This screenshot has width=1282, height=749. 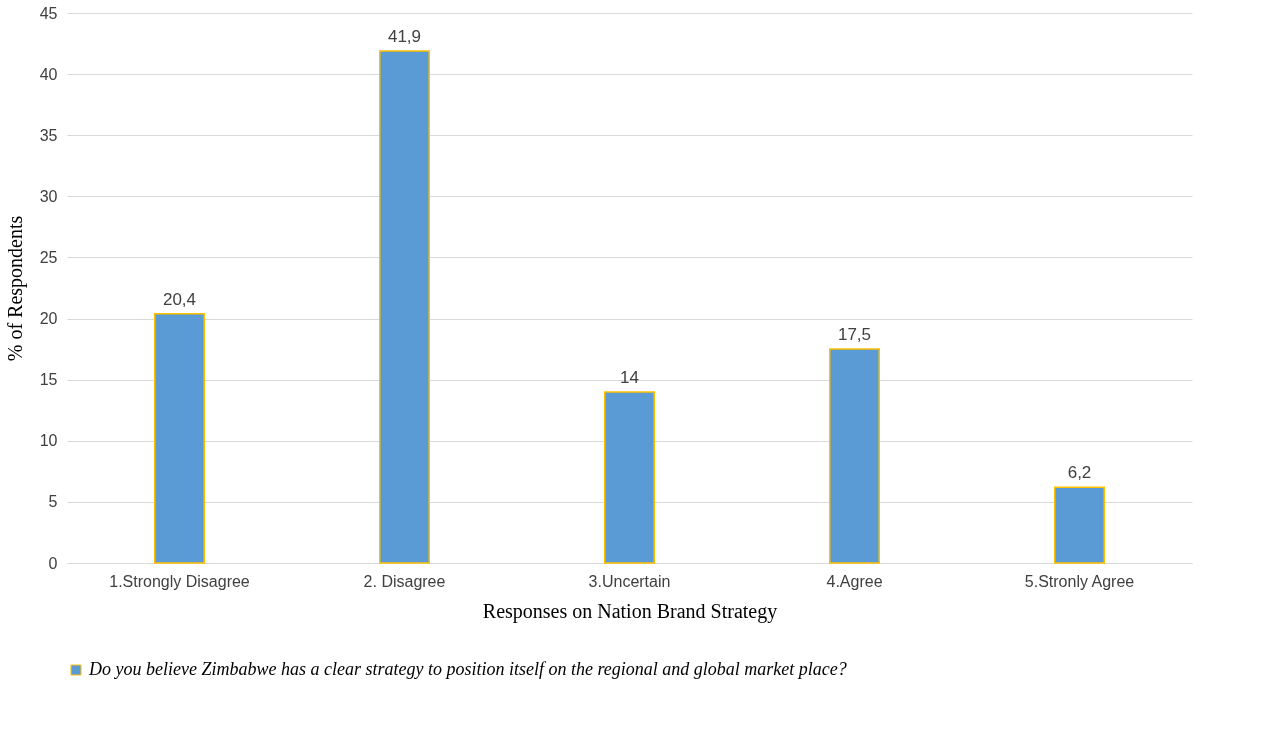 I want to click on x-tick-label: 1.Strongly Disagree, so click(x=179, y=581).